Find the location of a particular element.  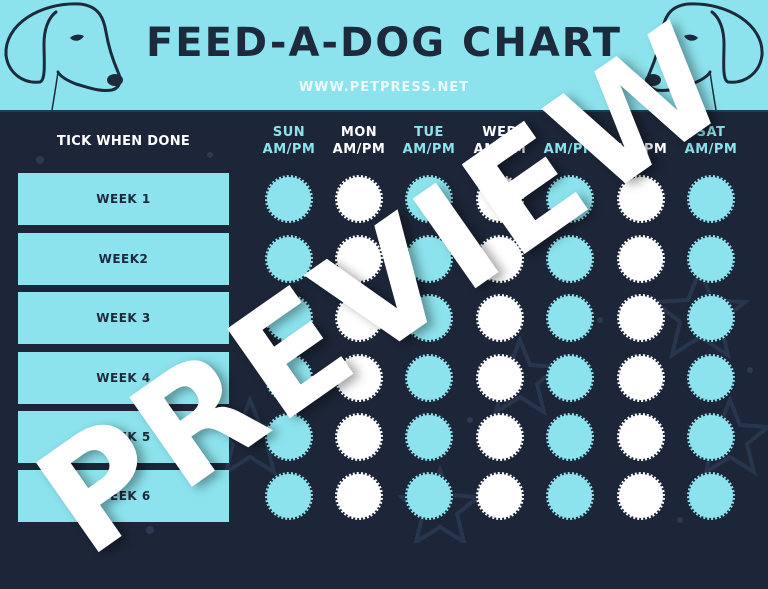

day-name: WED is located at coordinates (500, 132).